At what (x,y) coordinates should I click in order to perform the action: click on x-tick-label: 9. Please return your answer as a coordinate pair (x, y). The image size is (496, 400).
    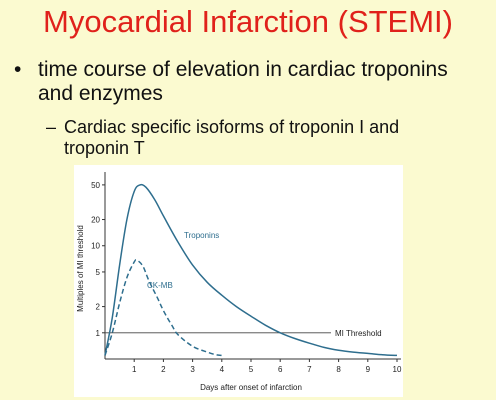
    Looking at the image, I should click on (368, 369).